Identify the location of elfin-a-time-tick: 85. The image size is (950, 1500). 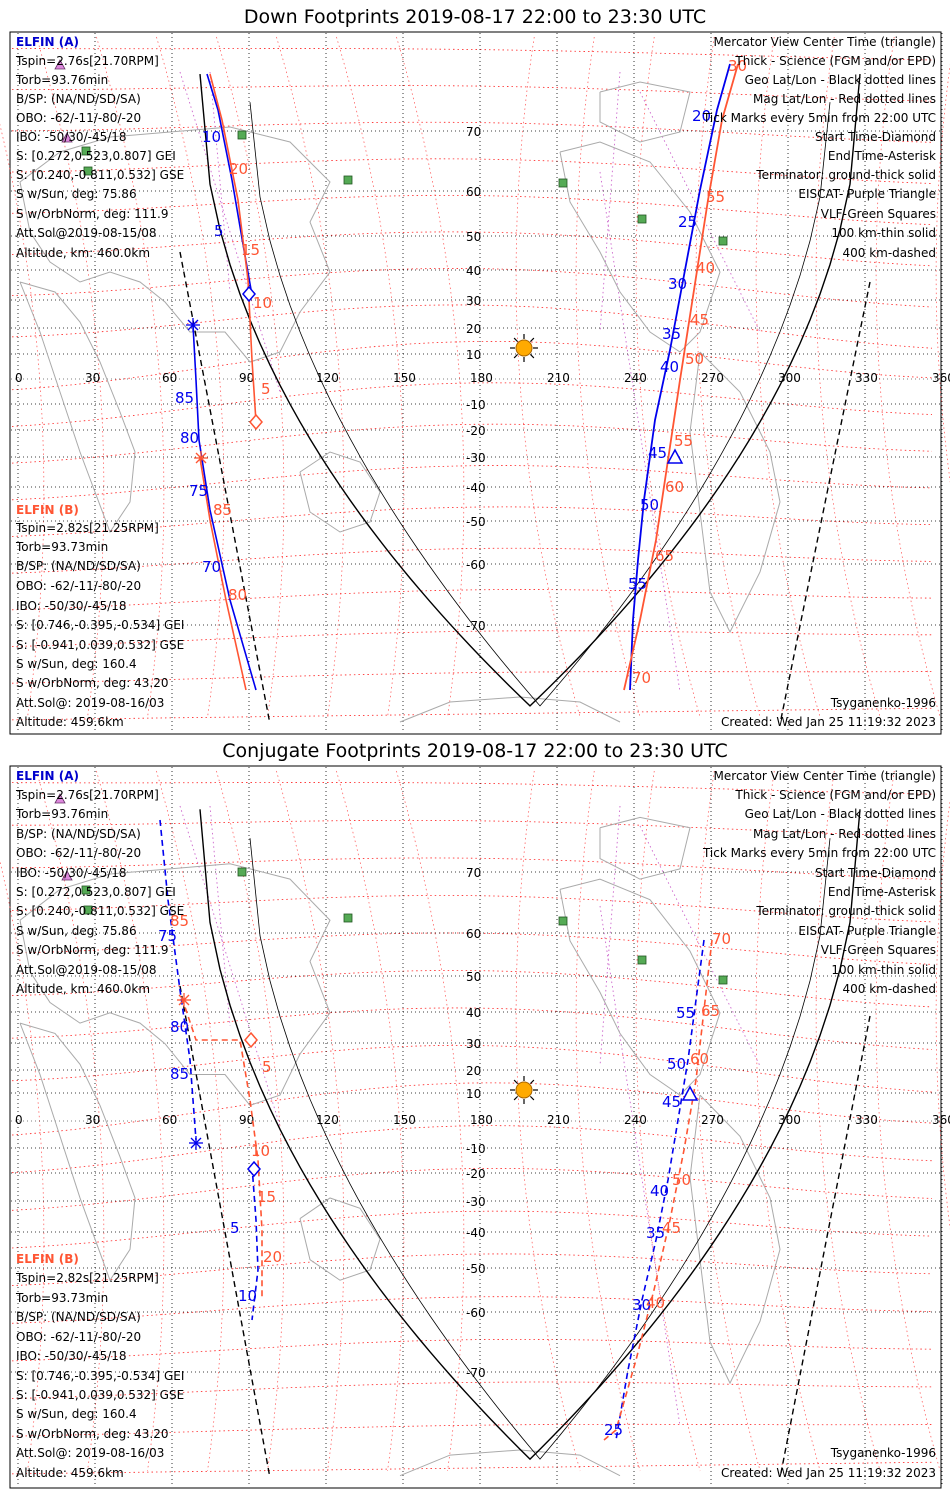
(184, 398).